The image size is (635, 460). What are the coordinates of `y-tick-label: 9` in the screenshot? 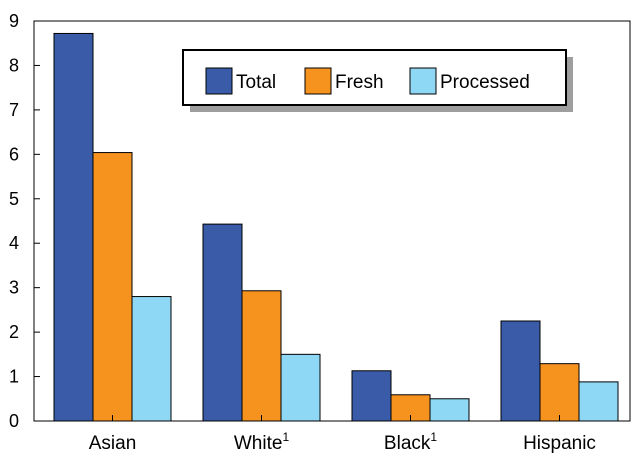 It's located at (14, 21).